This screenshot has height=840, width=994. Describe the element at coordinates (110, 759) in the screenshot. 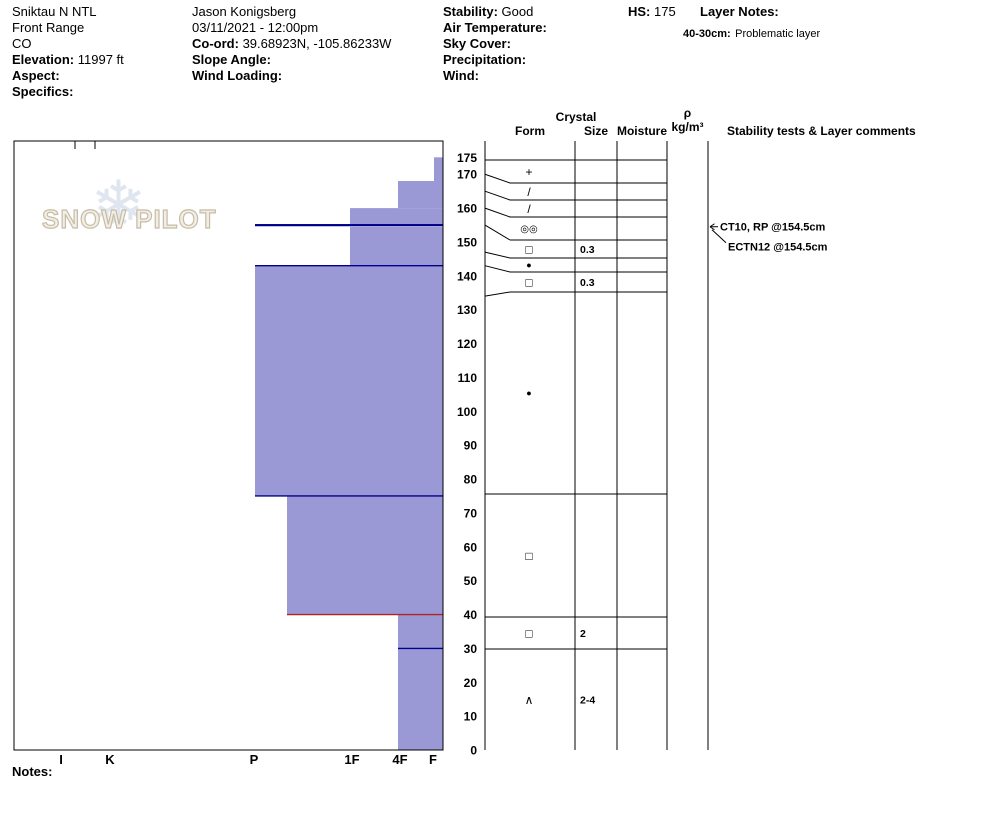

I see `hardness-axis-label: K` at that location.